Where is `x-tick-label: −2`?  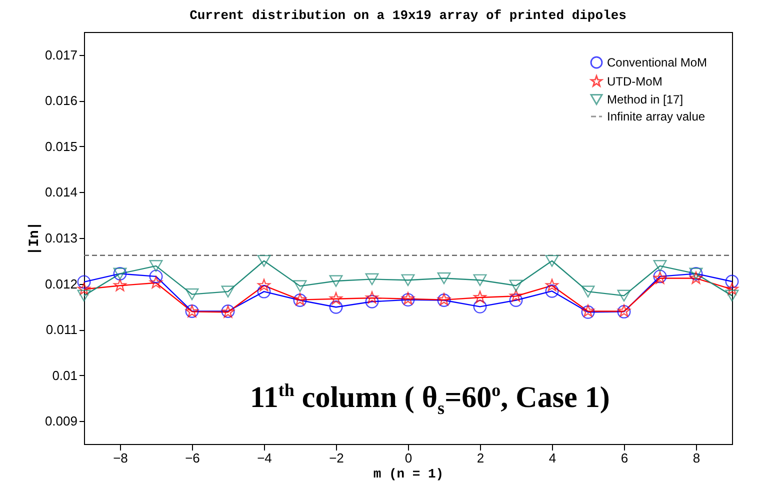 x-tick-label: −2 is located at coordinates (336, 458).